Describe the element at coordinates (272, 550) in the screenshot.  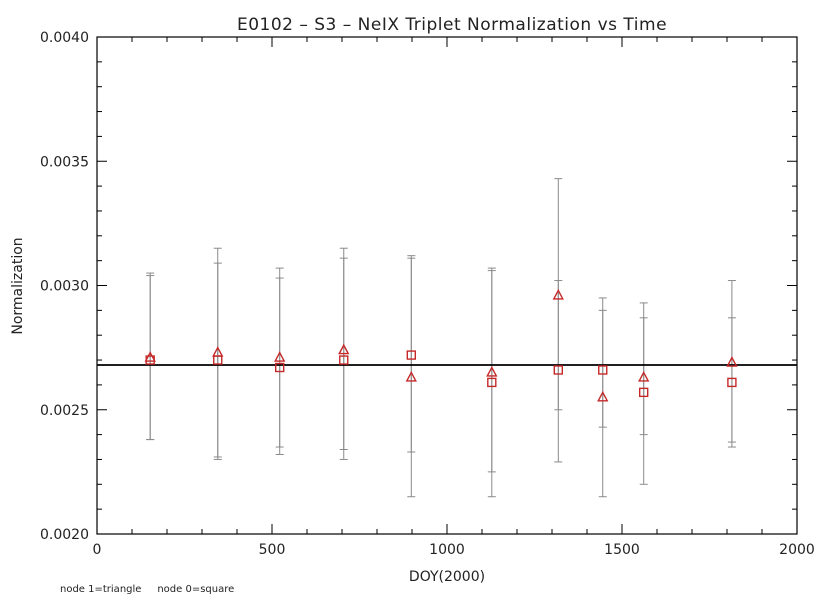
I see `x-tick-label: 500` at that location.